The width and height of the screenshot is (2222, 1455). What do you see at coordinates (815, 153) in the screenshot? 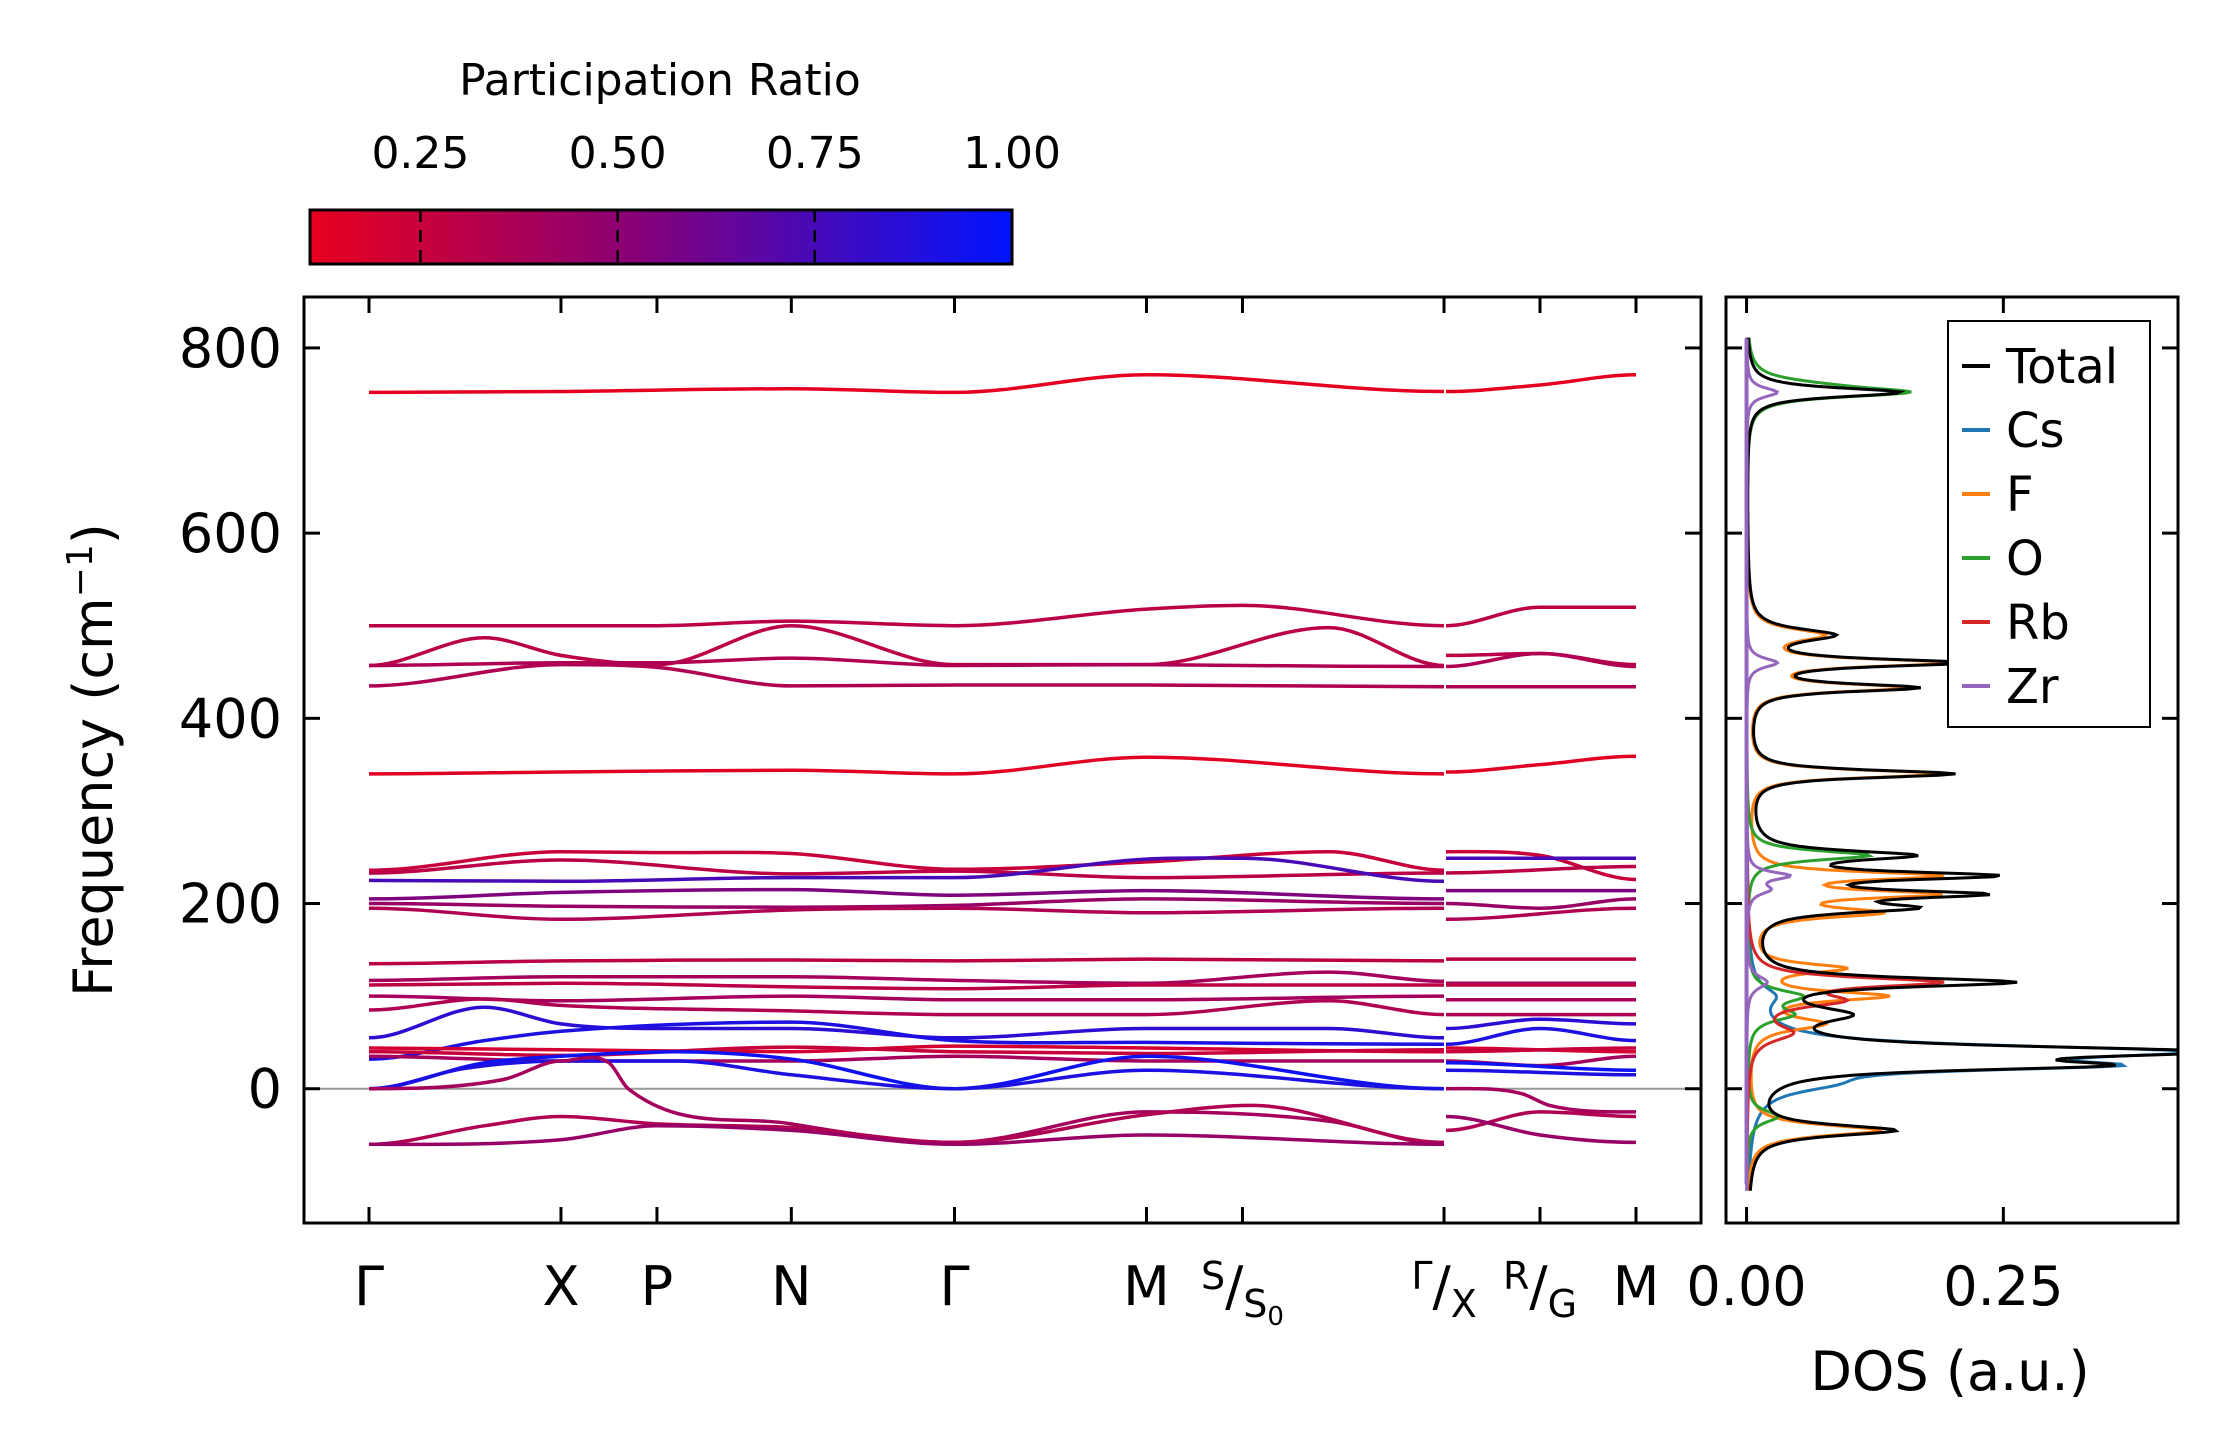
I see `colorbar-tick-label: 0.75` at bounding box center [815, 153].